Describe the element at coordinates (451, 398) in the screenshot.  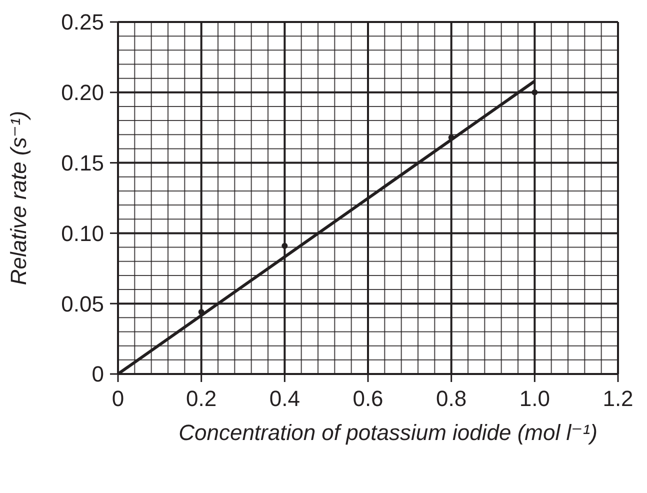
I see `x-tick-label: 0.8` at that location.